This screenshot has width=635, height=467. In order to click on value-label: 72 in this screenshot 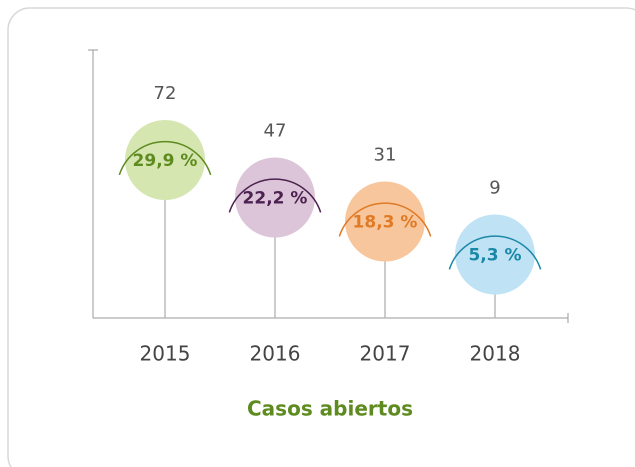, I will do `click(165, 93)`.